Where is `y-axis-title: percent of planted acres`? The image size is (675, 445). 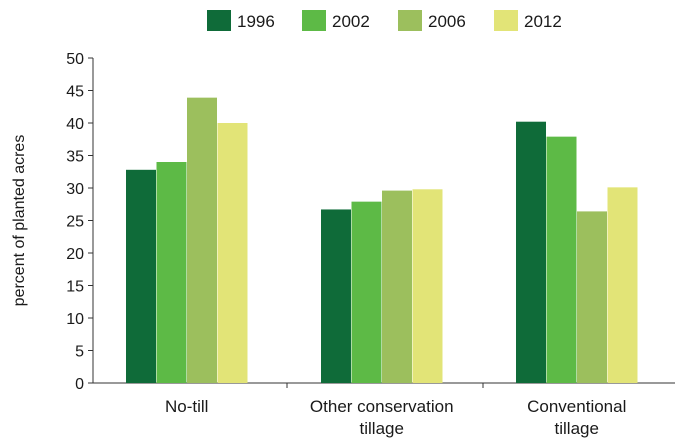
y-axis-title: percent of planted acres is located at coordinates (19, 221).